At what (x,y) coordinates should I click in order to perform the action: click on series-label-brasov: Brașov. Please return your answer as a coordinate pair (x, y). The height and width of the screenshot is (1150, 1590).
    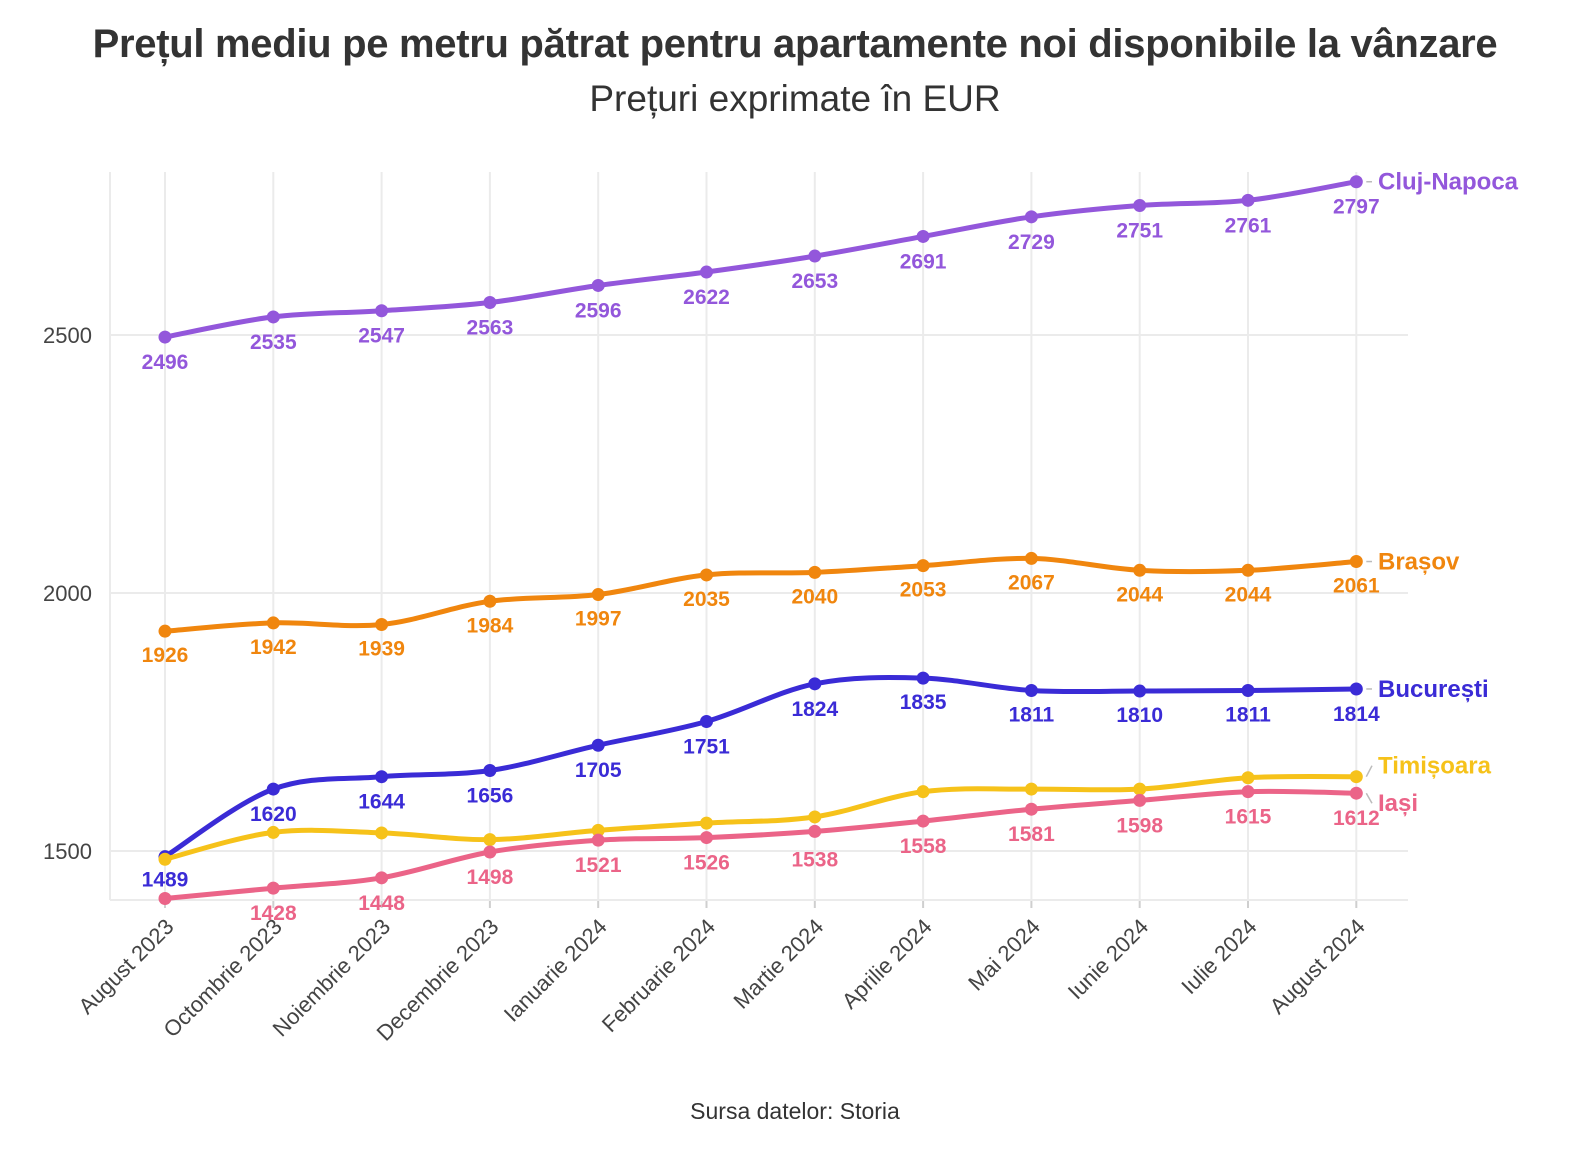
    Looking at the image, I should click on (1419, 562).